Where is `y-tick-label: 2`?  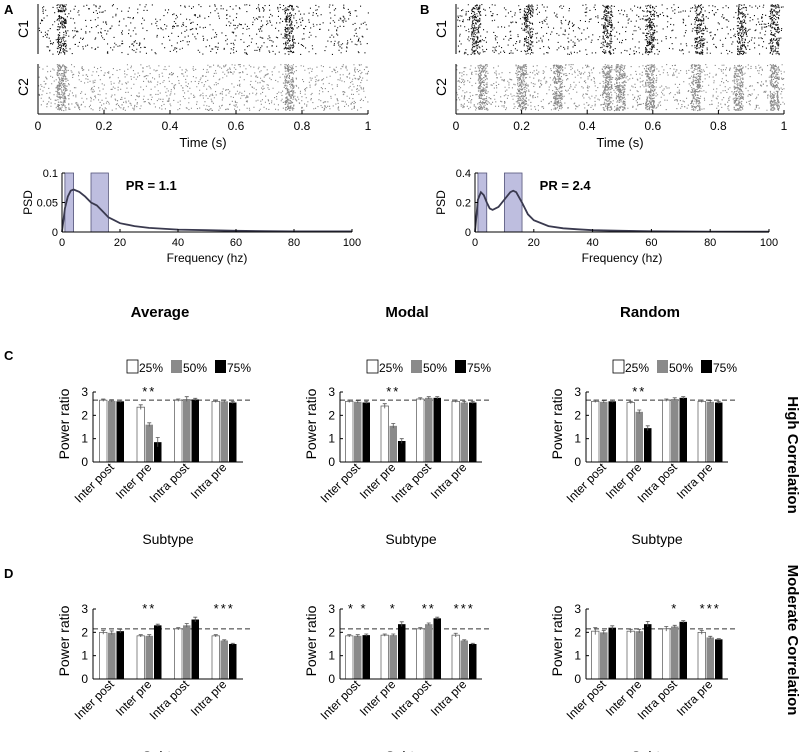 y-tick-label: 2 is located at coordinates (577, 632).